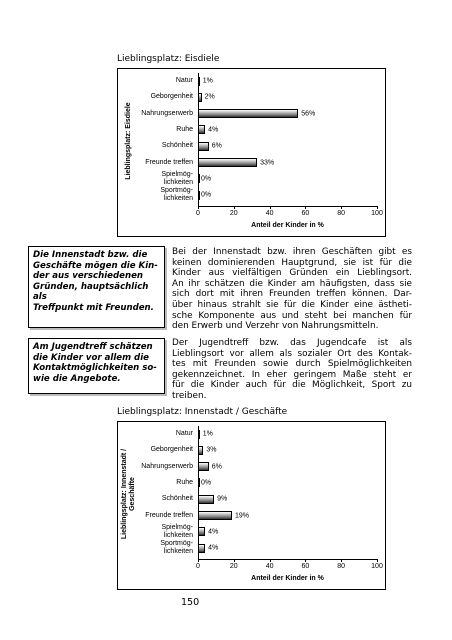 This screenshot has height=640, width=452. Describe the element at coordinates (93, 347) in the screenshot. I see `text-line: Am Jugendtreff schätzen` at that location.